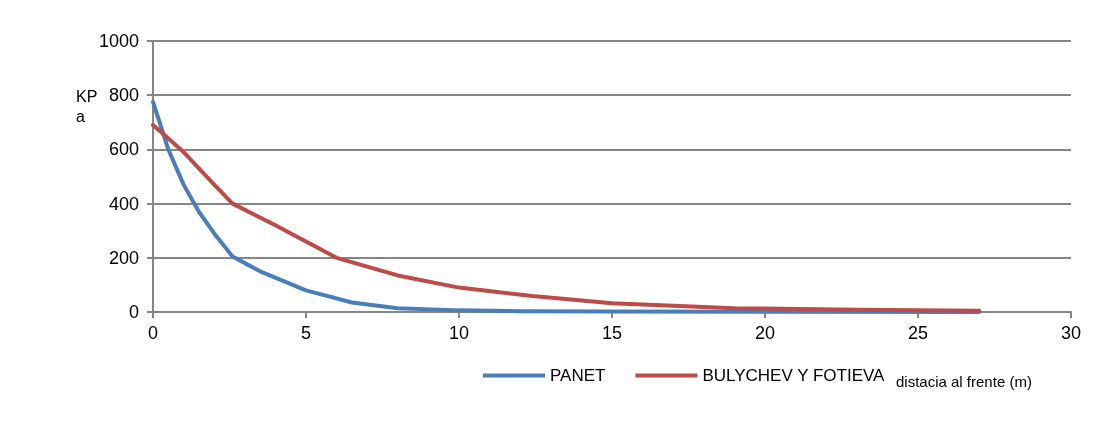 The width and height of the screenshot is (1105, 423). What do you see at coordinates (578, 375) in the screenshot?
I see `legend-label: PANET` at bounding box center [578, 375].